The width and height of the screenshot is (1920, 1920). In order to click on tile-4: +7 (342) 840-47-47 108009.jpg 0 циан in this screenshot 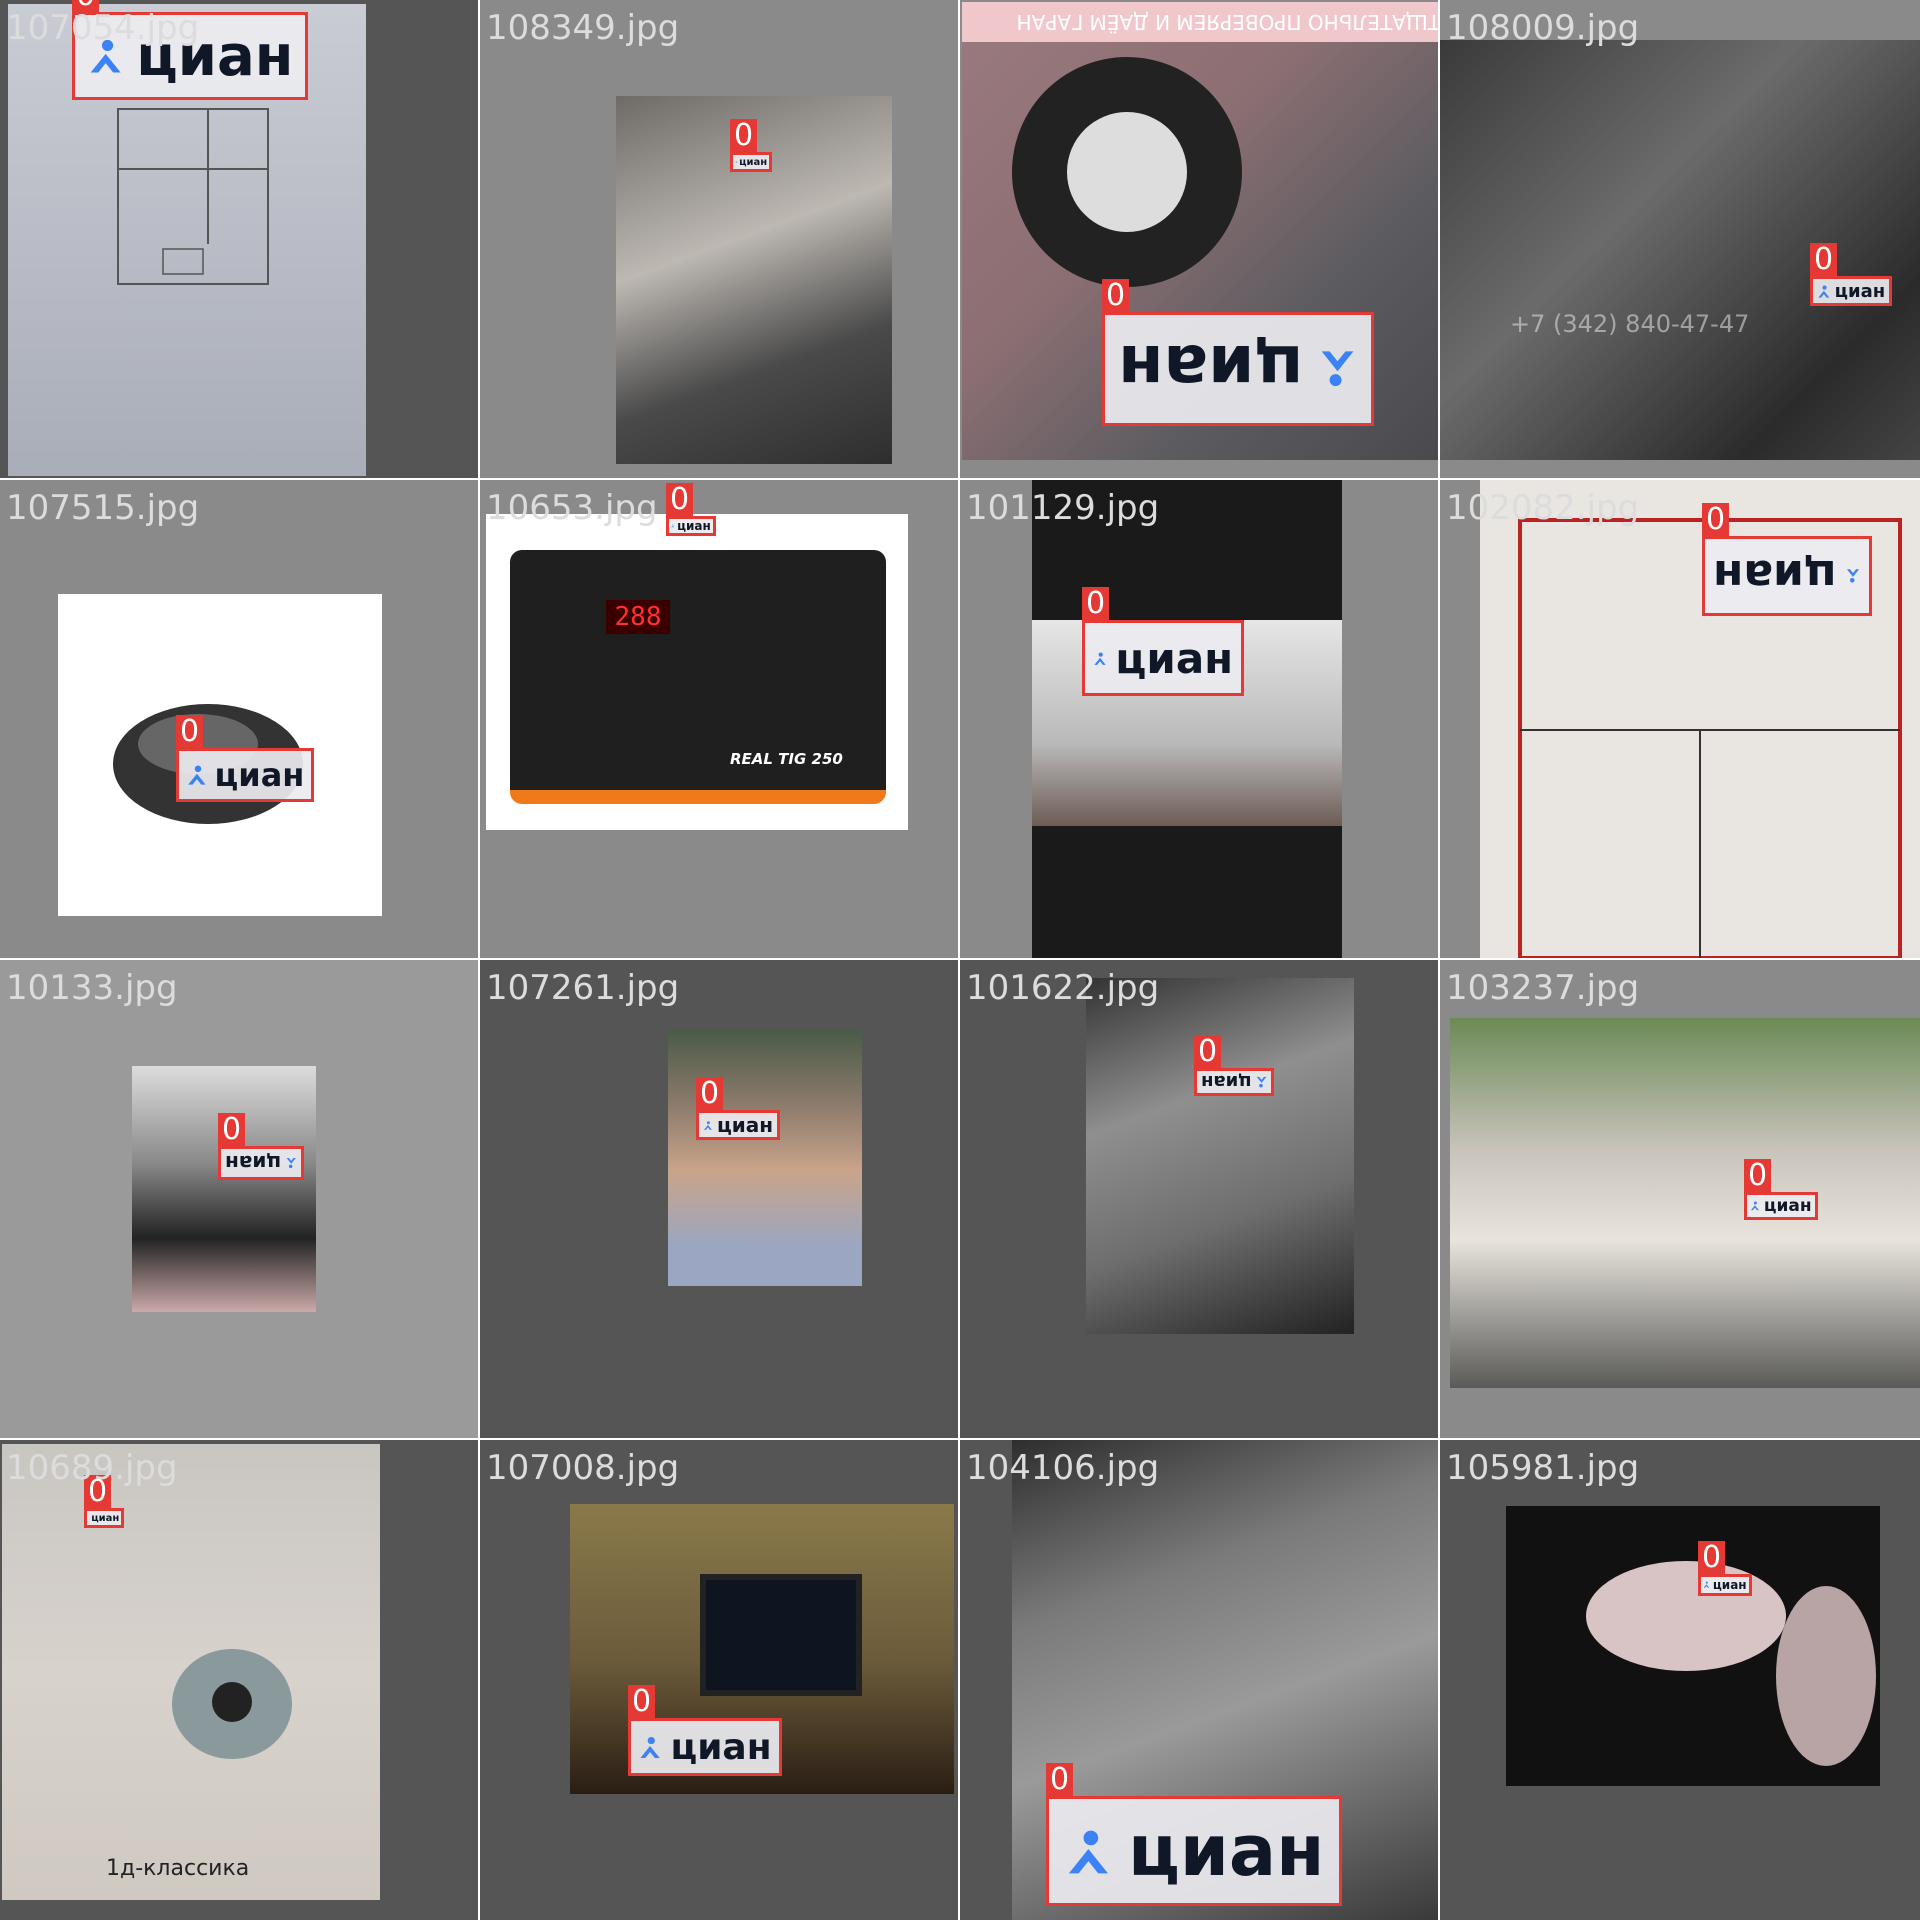, I will do `click(1680, 239)`.